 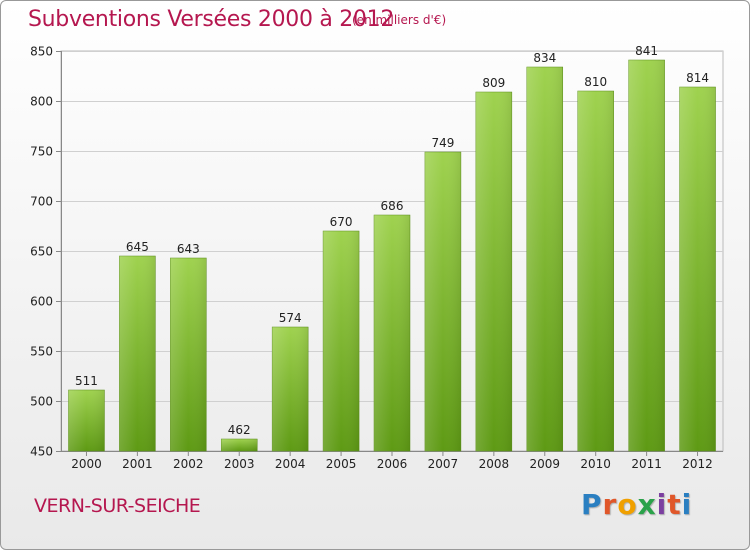 I want to click on x-tick-label: 2010, so click(x=595, y=464).